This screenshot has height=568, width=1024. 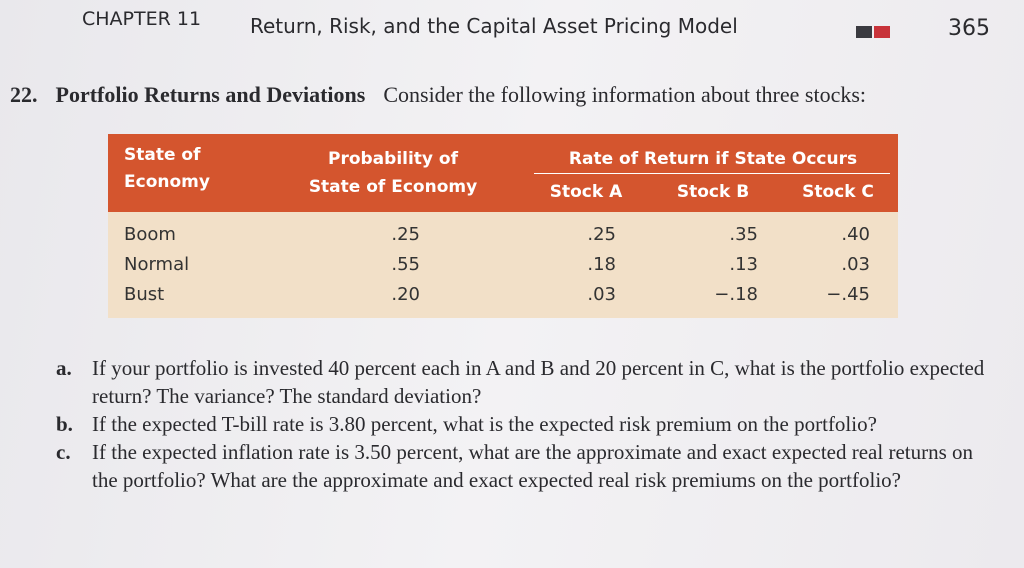 What do you see at coordinates (743, 234) in the screenshot?
I see `table-cell: .35` at bounding box center [743, 234].